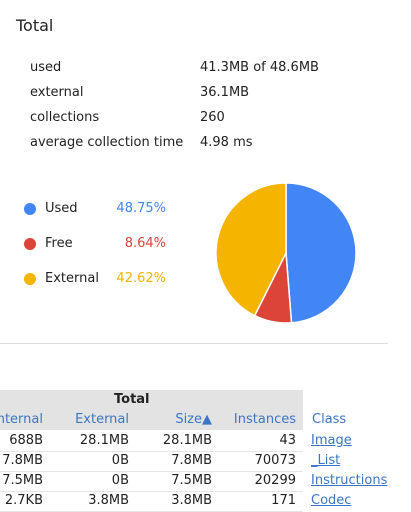 The height and width of the screenshot is (512, 411). I want to click on stat-value: 36.1MB, so click(225, 92).